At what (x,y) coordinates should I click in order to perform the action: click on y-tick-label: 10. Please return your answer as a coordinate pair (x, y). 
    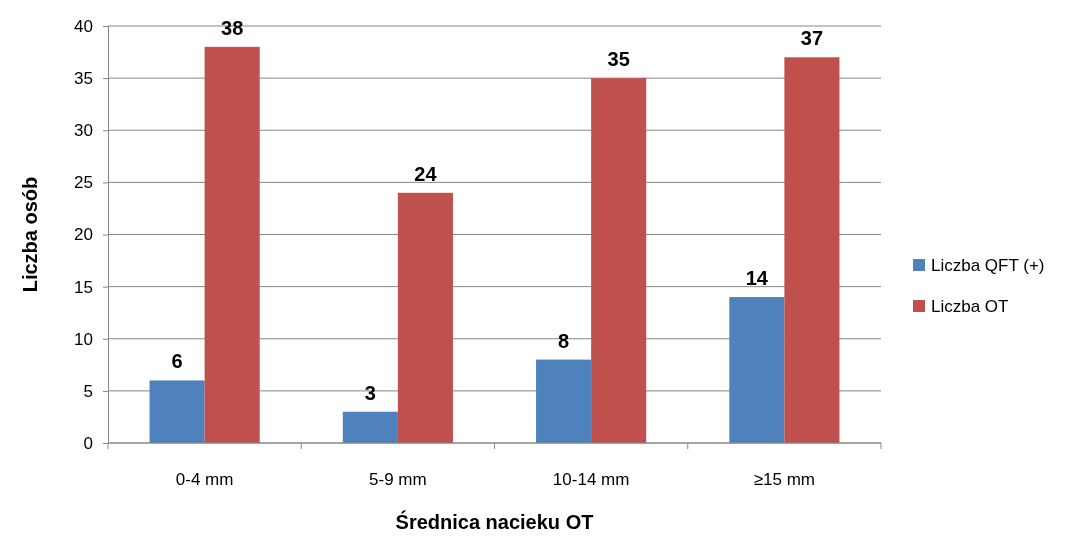
    Looking at the image, I should click on (83, 339).